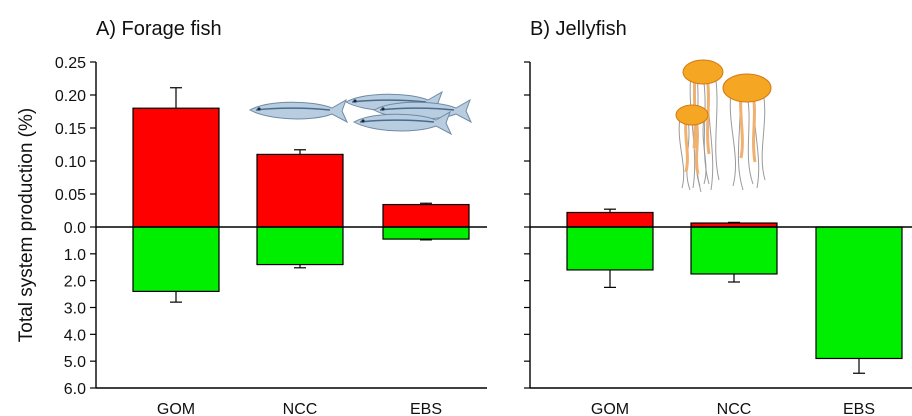 The width and height of the screenshot is (912, 416). What do you see at coordinates (75, 335) in the screenshot?
I see `y-tick-label: 4.0` at bounding box center [75, 335].